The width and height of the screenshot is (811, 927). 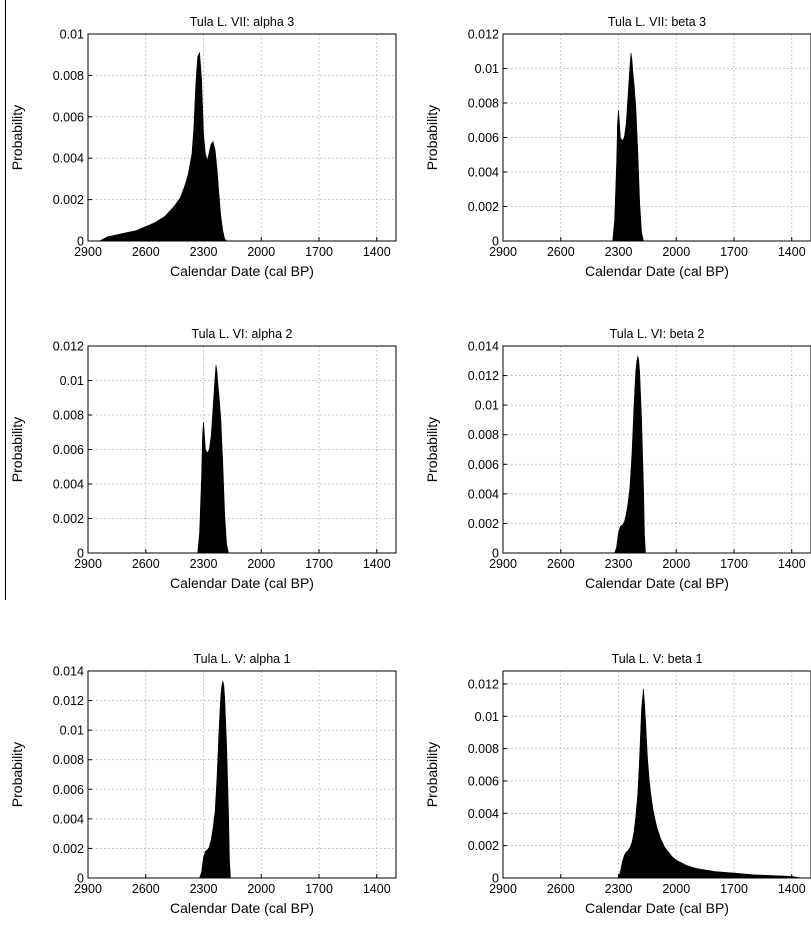 I want to click on chart-title: Tula L. V: alpha 1, so click(x=241, y=659).